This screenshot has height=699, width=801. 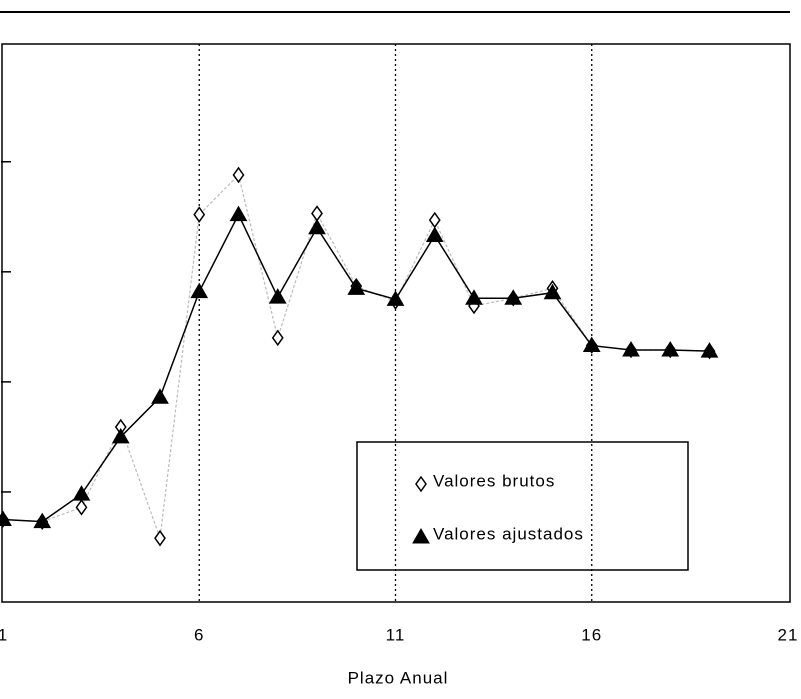 I want to click on legend: Valores brutos Valores ajustados, so click(x=522, y=506).